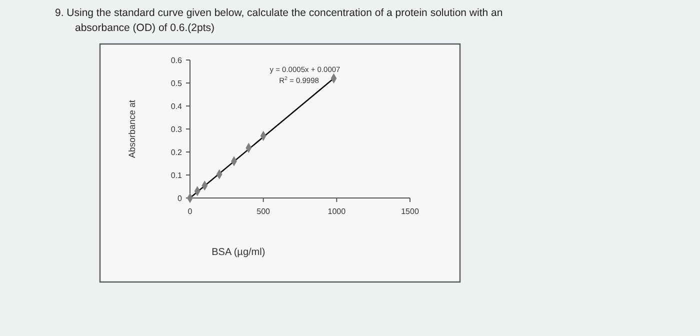 This screenshot has height=336, width=700. I want to click on x-tick-label: 1500, so click(410, 211).